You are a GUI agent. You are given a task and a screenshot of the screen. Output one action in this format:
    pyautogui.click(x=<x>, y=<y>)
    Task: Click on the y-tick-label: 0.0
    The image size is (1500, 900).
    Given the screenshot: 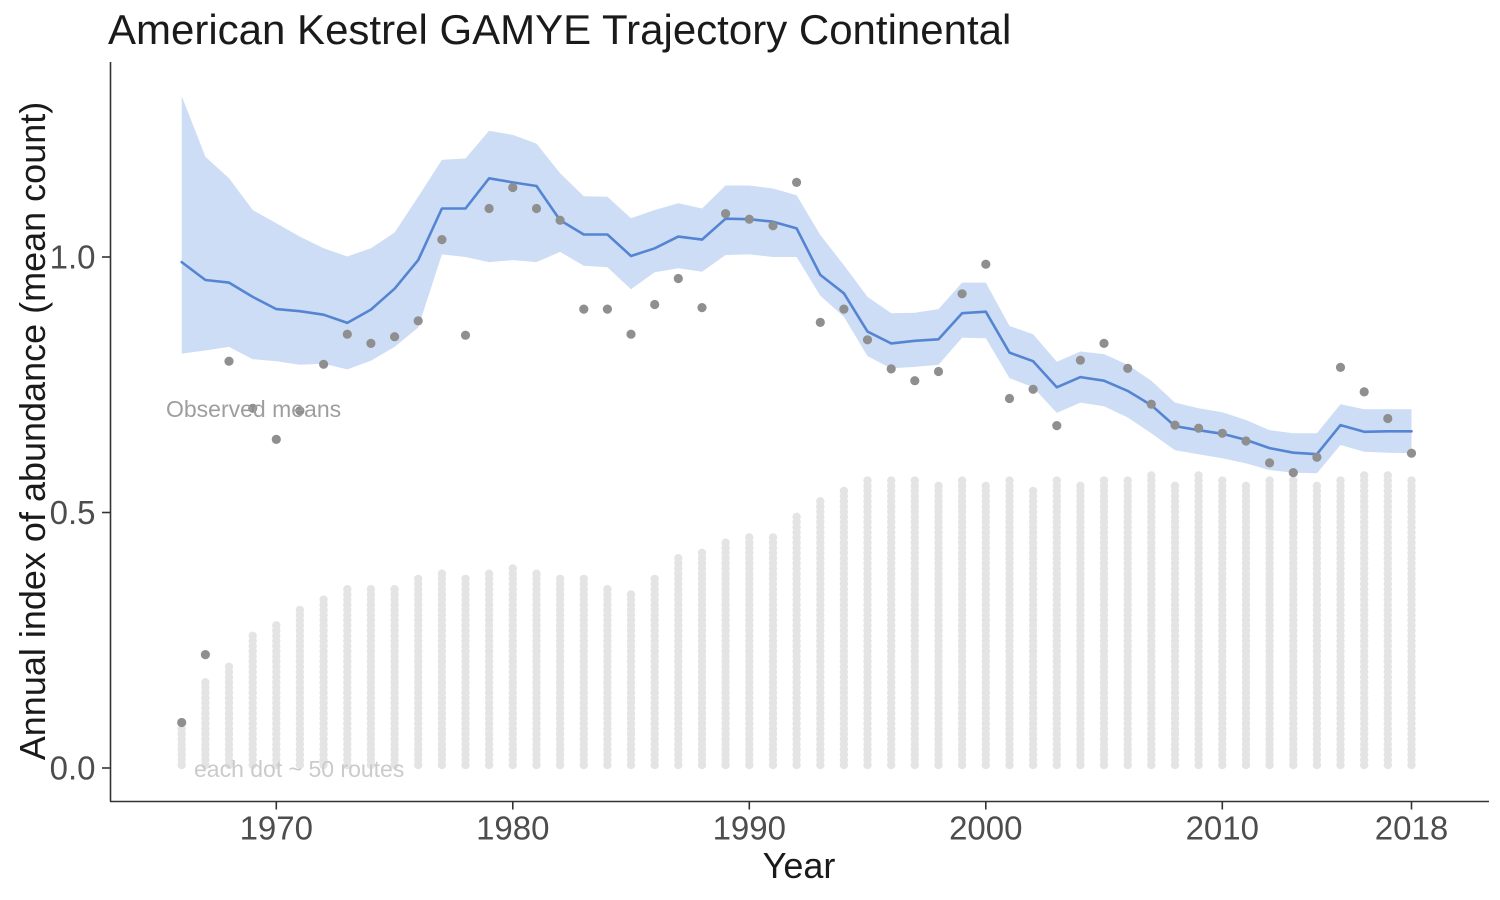 What is the action you would take?
    pyautogui.click(x=73, y=768)
    